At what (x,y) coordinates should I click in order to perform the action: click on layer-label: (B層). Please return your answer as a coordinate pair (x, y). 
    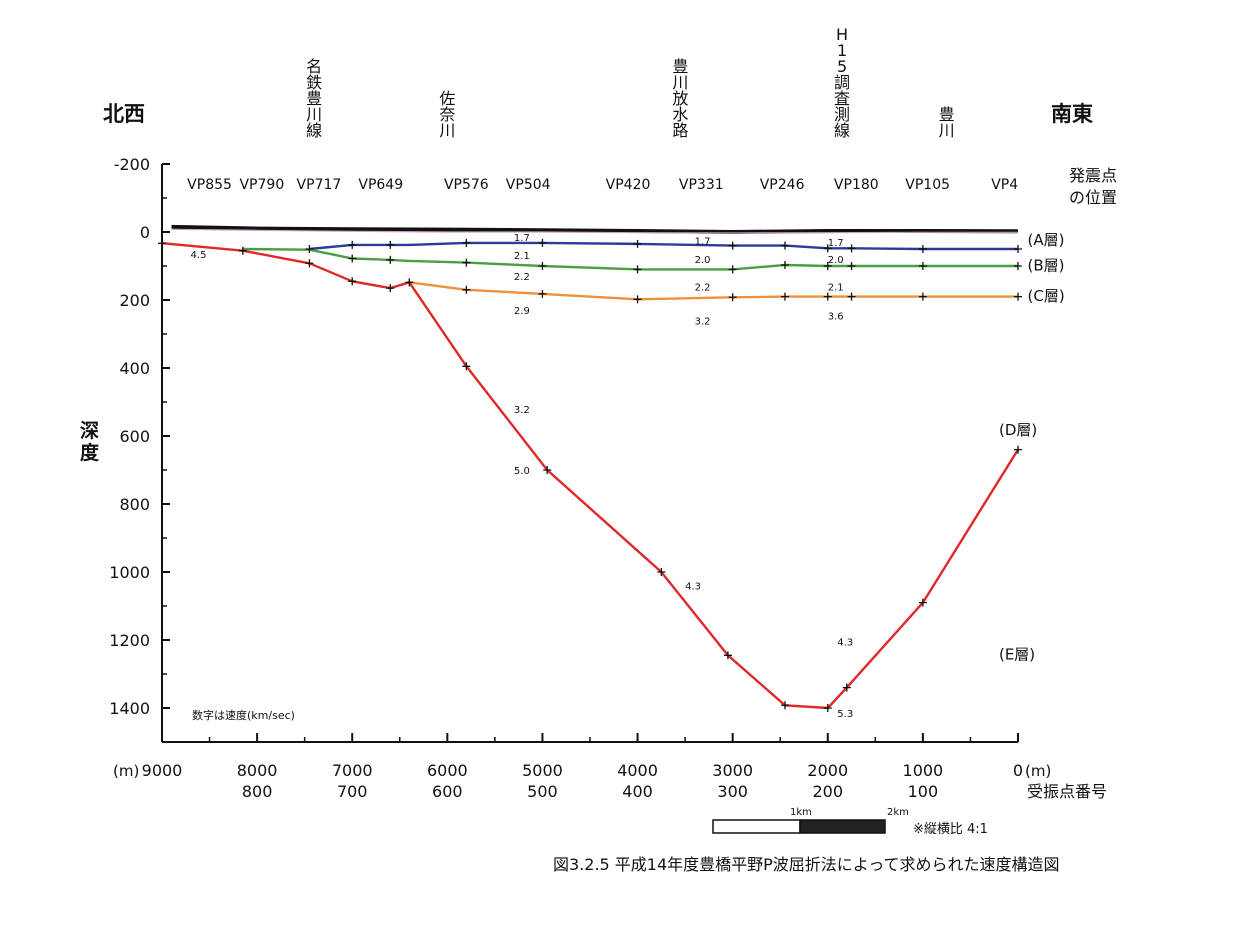
    Looking at the image, I should click on (1046, 265).